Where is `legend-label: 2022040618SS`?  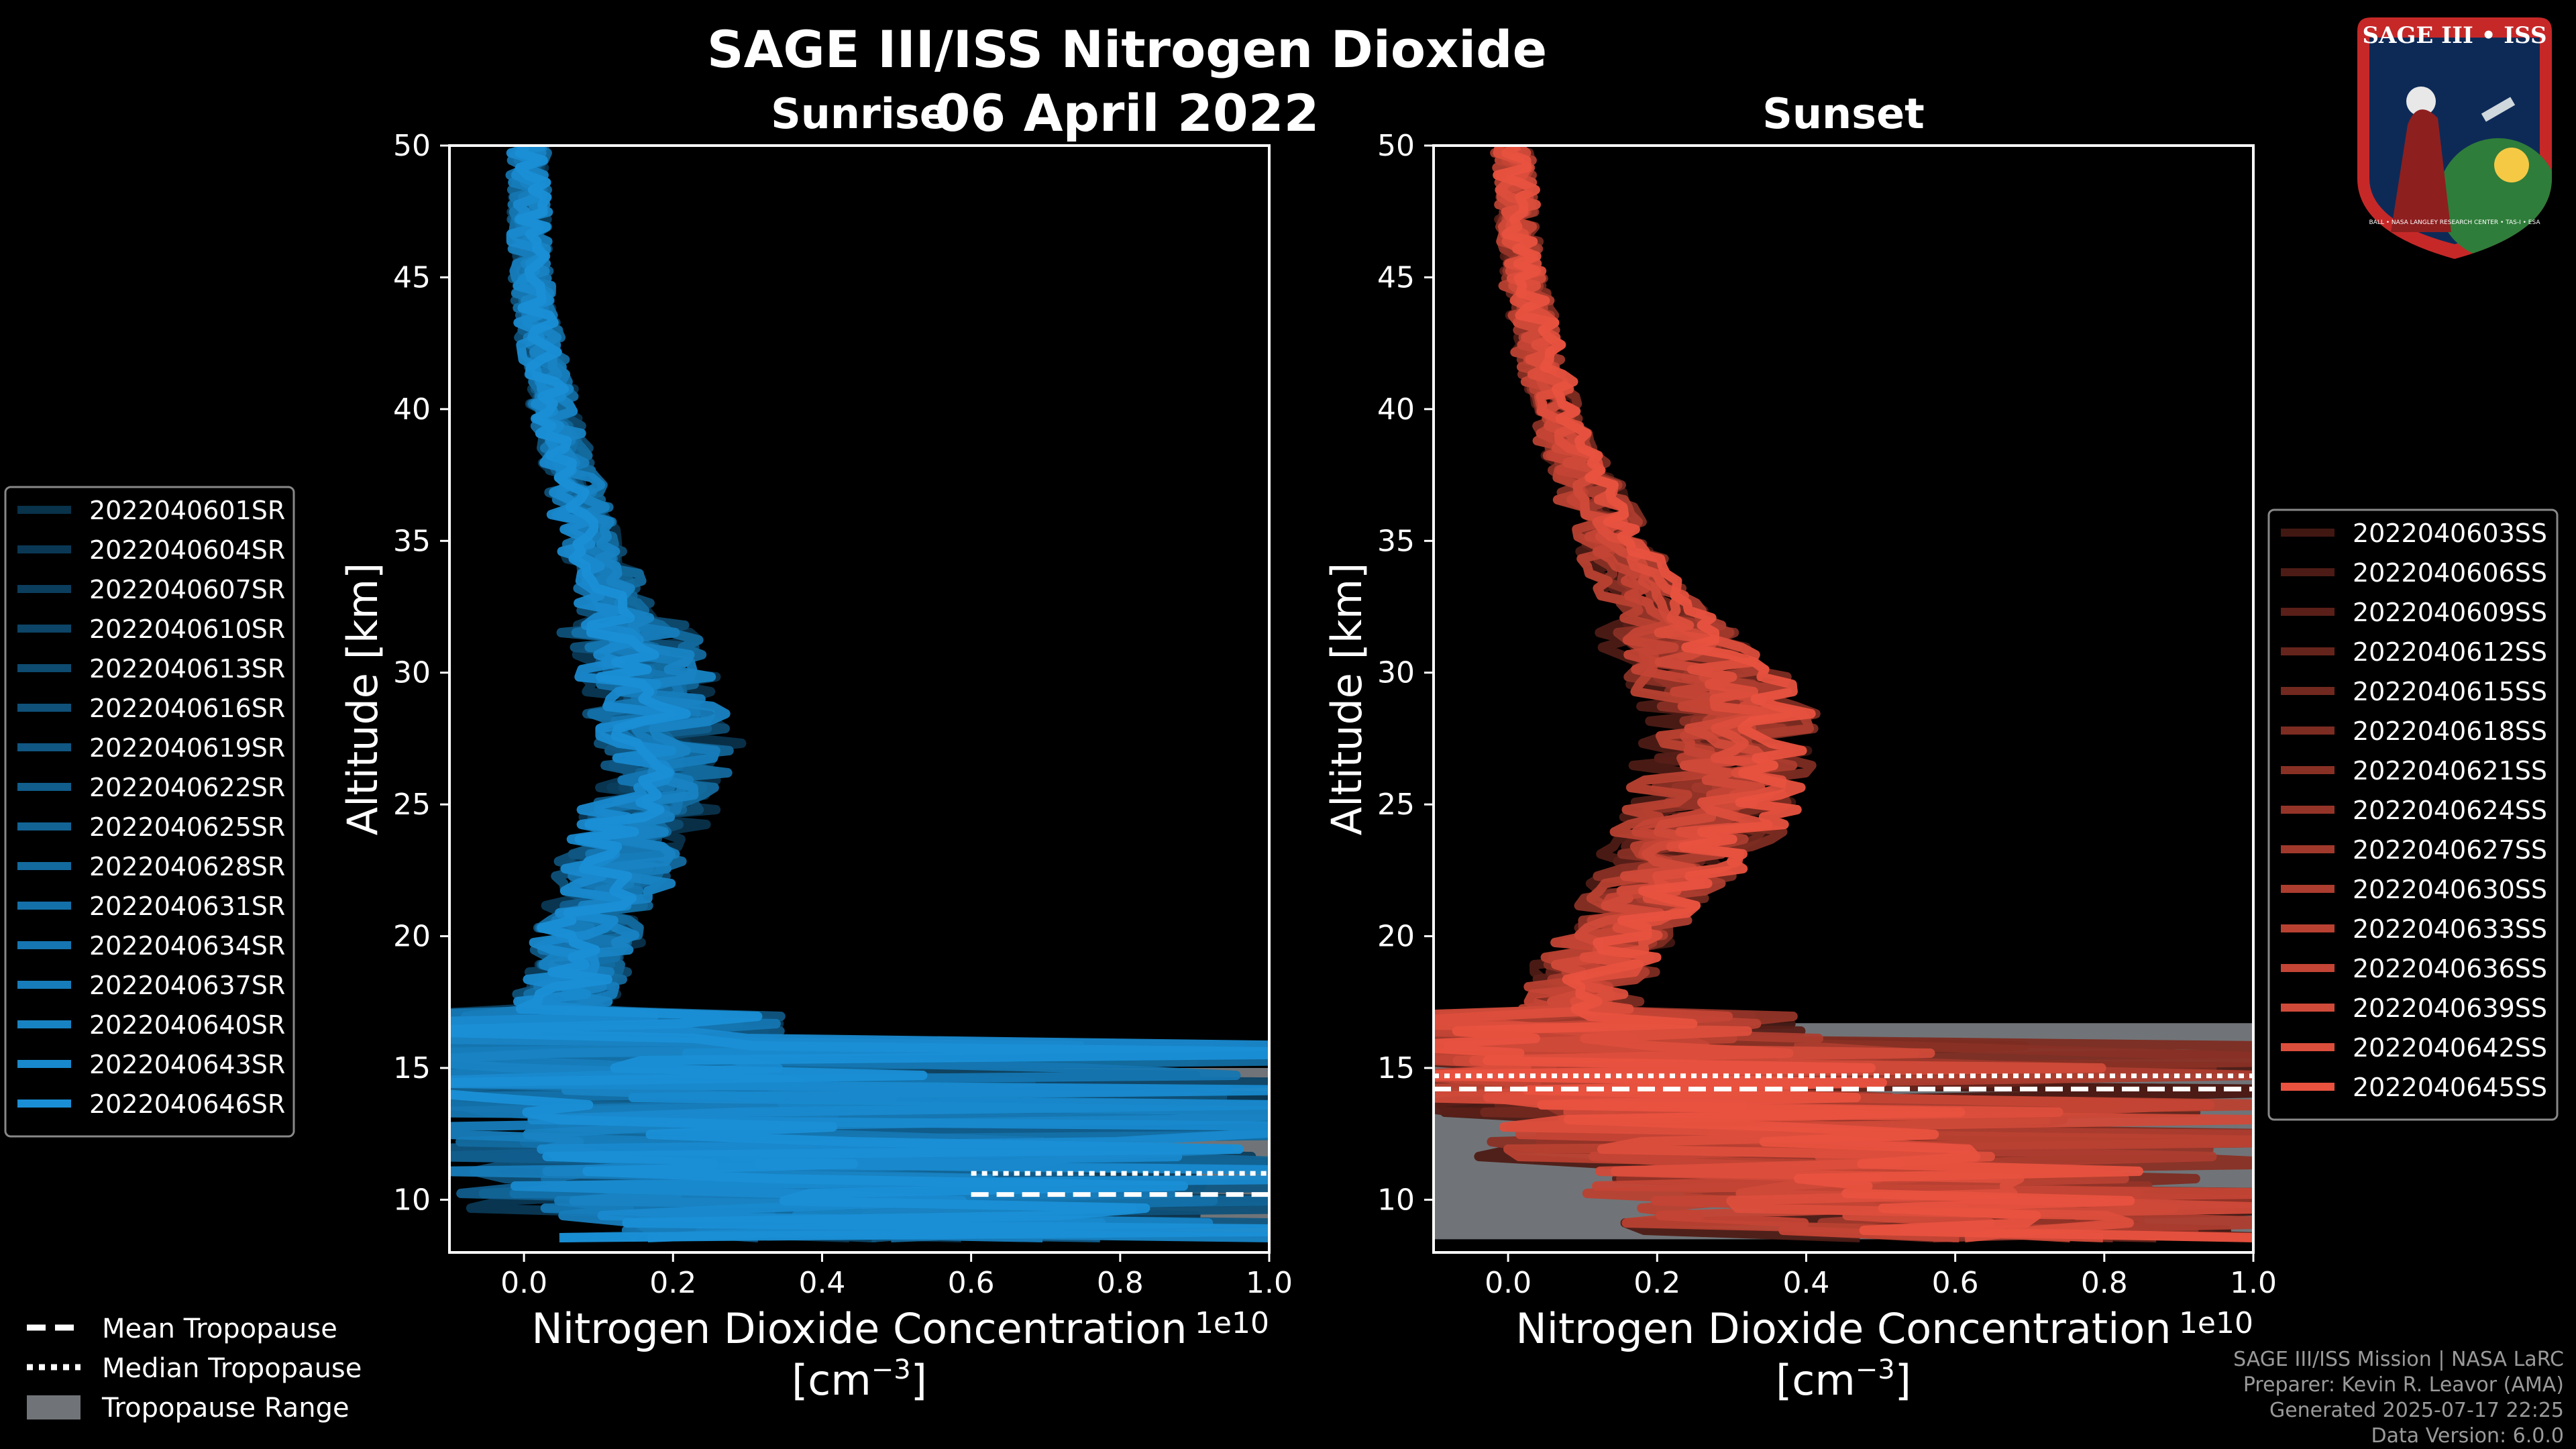 legend-label: 2022040618SS is located at coordinates (2450, 731).